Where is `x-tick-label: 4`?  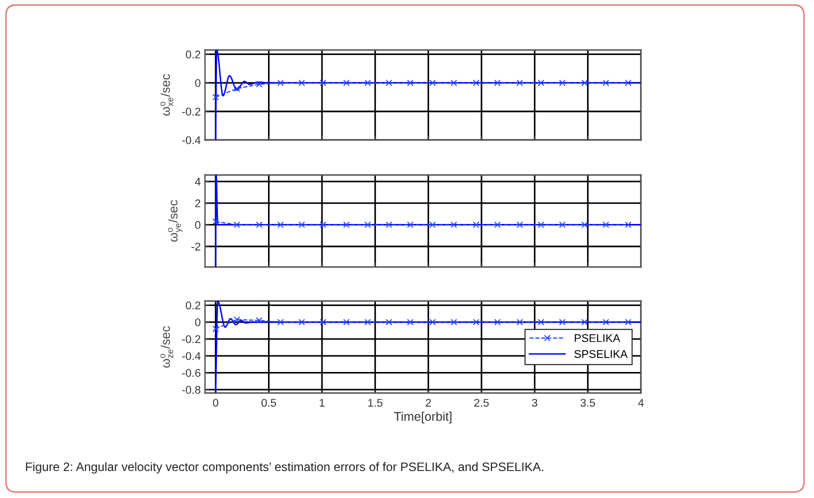 x-tick-label: 4 is located at coordinates (641, 402).